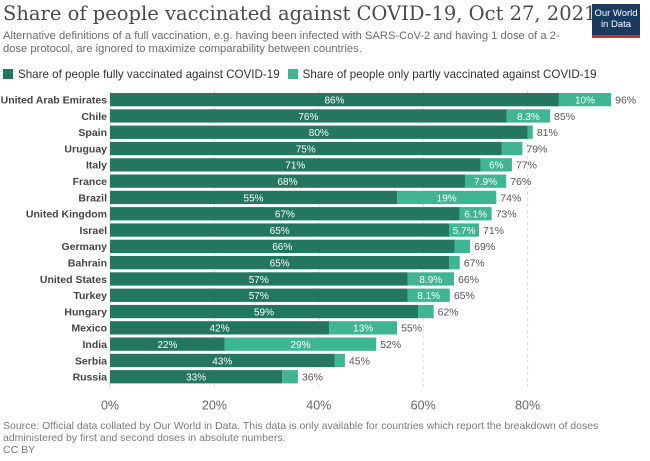  Describe the element at coordinates (85, 149) in the screenshot. I see `category-label: Uruguay` at that location.